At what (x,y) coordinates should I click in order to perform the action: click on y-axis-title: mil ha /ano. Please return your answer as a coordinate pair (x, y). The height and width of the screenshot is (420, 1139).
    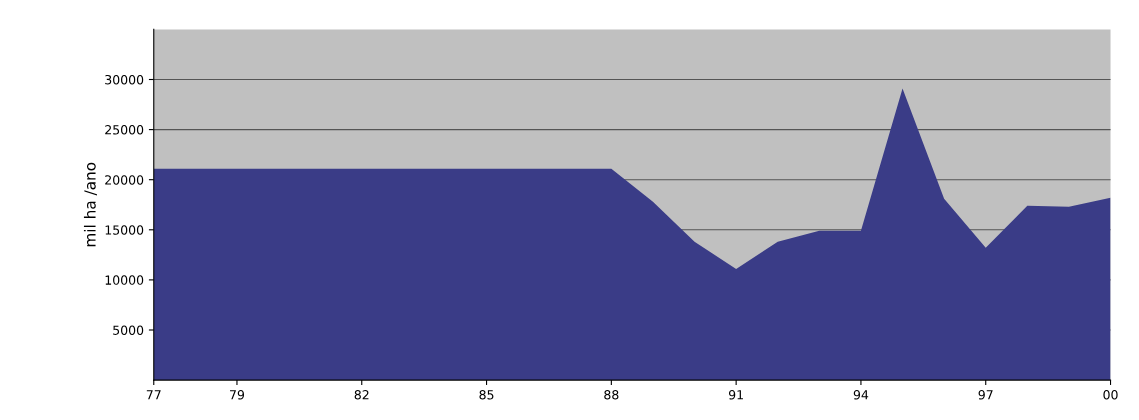
    Looking at the image, I should click on (90, 204).